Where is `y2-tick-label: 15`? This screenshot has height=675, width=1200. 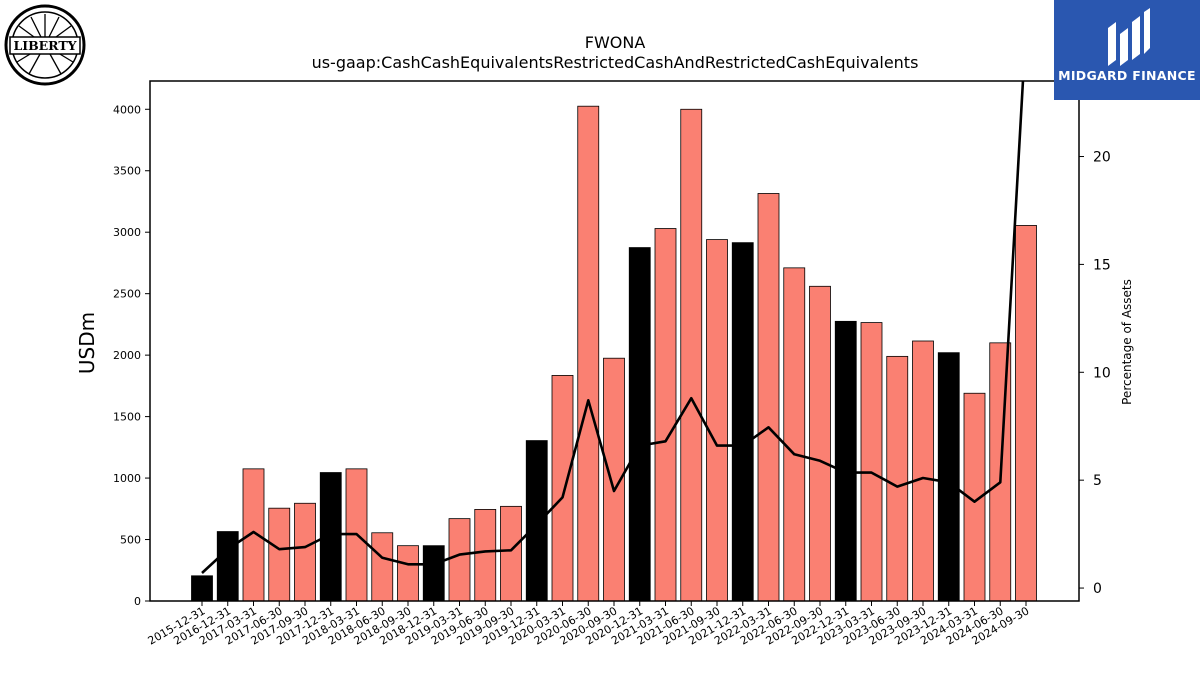
y2-tick-label: 15 is located at coordinates (1102, 265).